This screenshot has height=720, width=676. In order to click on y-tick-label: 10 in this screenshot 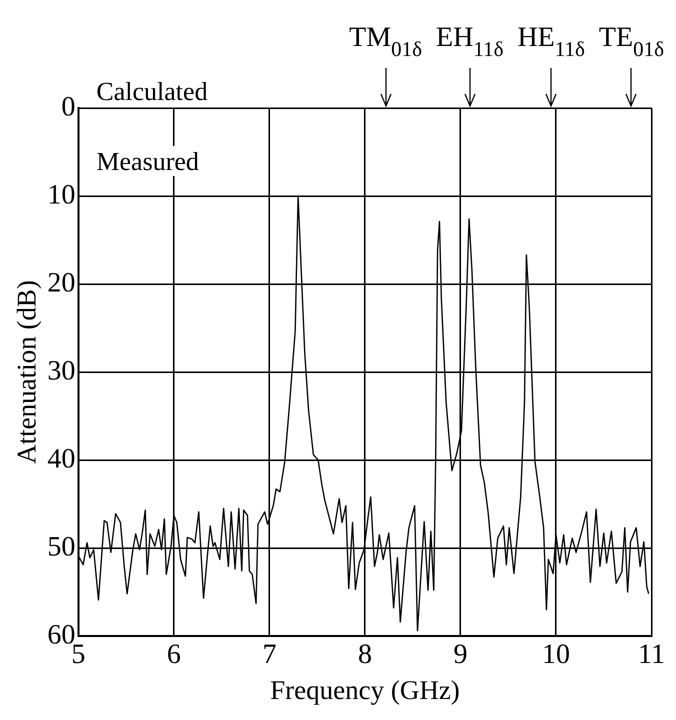, I will do `click(61, 194)`.